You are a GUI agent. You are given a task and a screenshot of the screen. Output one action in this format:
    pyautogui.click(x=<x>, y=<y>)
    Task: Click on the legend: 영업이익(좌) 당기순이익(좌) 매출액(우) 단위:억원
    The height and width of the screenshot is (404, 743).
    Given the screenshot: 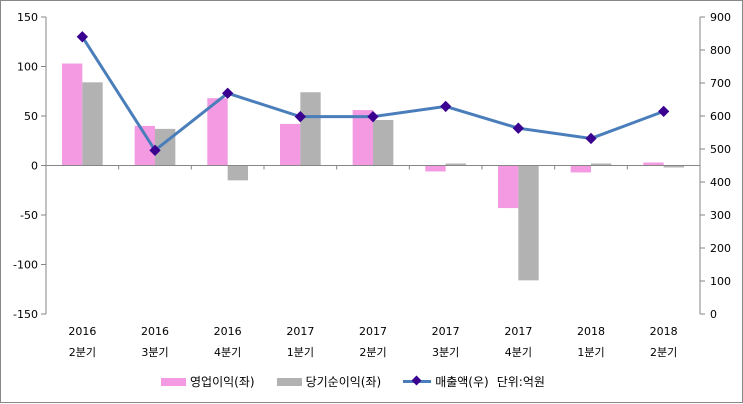 What is the action you would take?
    pyautogui.click(x=353, y=381)
    